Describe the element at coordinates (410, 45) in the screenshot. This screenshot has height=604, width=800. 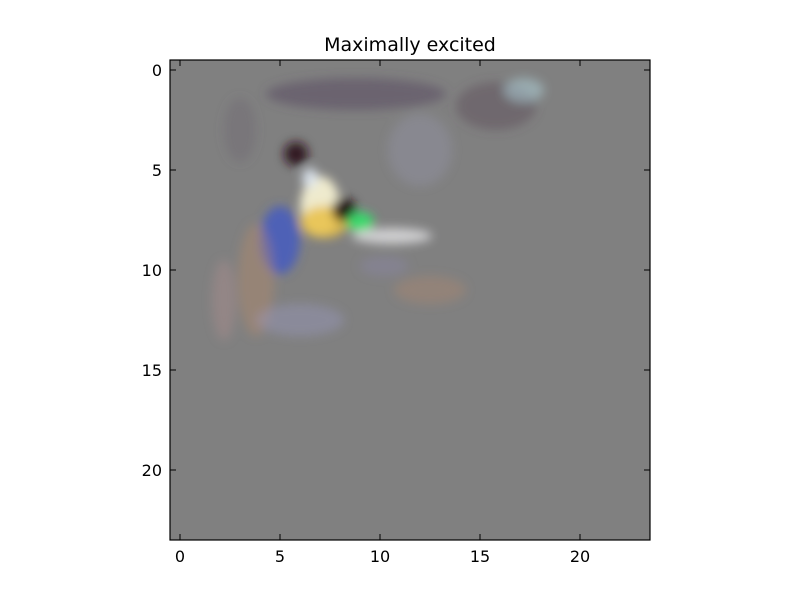
I see `chart-title: Maximally excited` at that location.